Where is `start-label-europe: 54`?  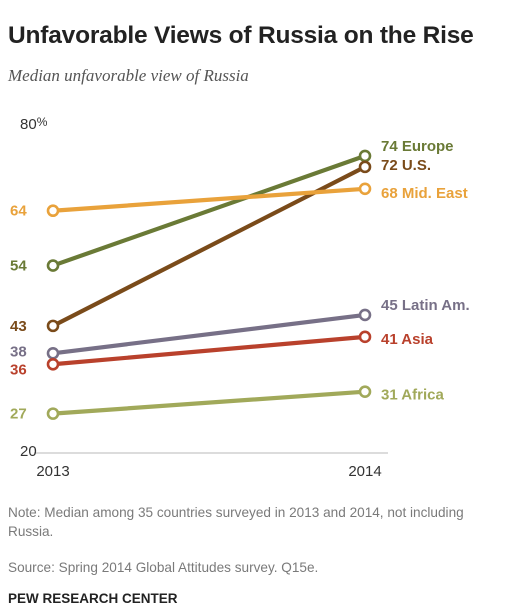
start-label-europe: 54 is located at coordinates (18, 266).